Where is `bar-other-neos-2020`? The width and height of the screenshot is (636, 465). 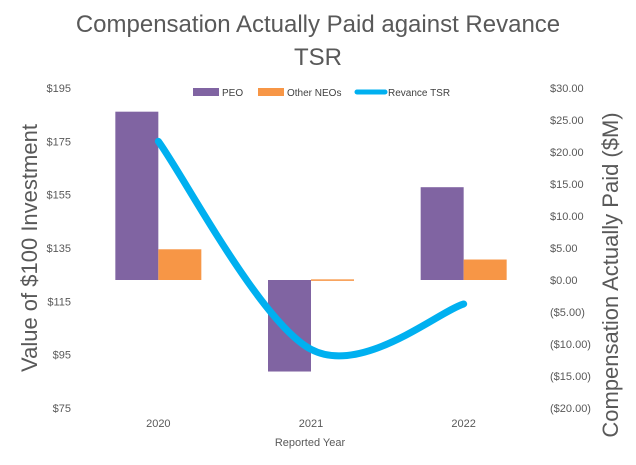 bar-other-neos-2020 is located at coordinates (180, 264).